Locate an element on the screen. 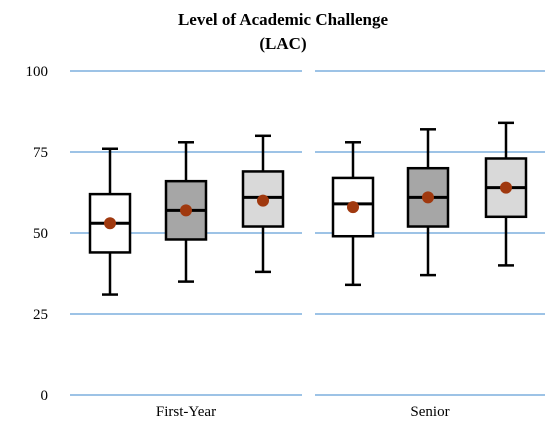 This screenshot has width=553, height=426. y-tick-label-25: 25 is located at coordinates (40, 315).